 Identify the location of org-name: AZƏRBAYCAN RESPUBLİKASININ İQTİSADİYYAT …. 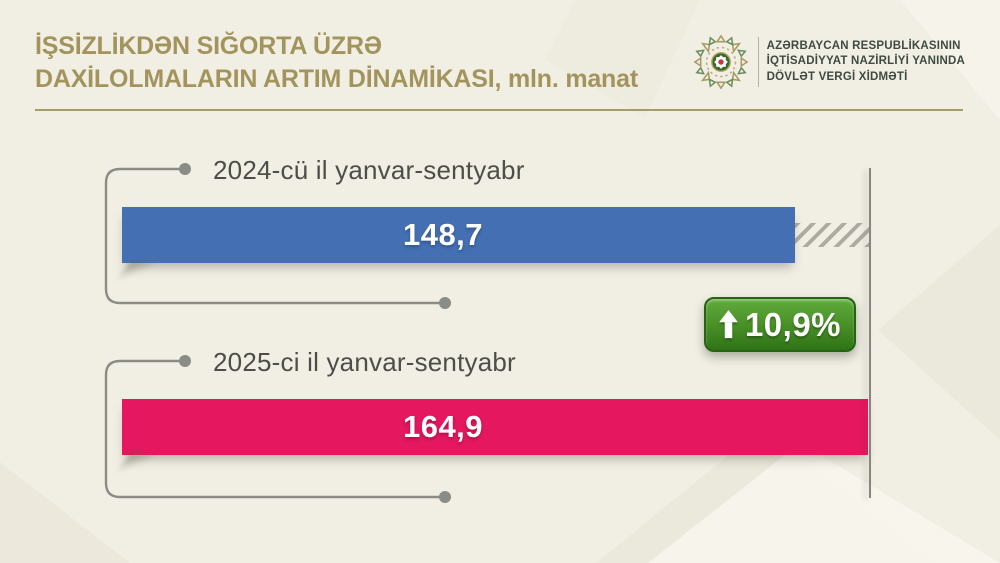
(866, 62).